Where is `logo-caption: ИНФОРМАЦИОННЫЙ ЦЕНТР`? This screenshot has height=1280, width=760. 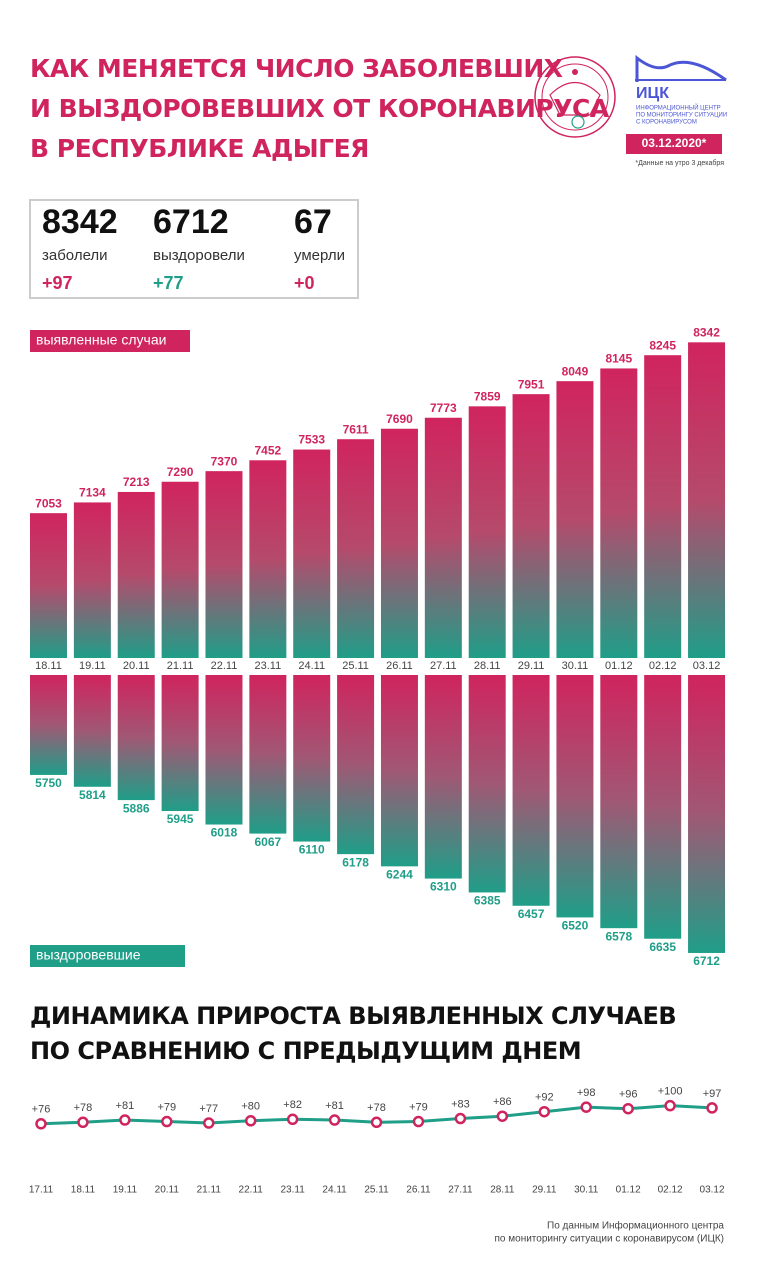
logo-caption: ИНФОРМАЦИОННЫЙ ЦЕНТР is located at coordinates (678, 108).